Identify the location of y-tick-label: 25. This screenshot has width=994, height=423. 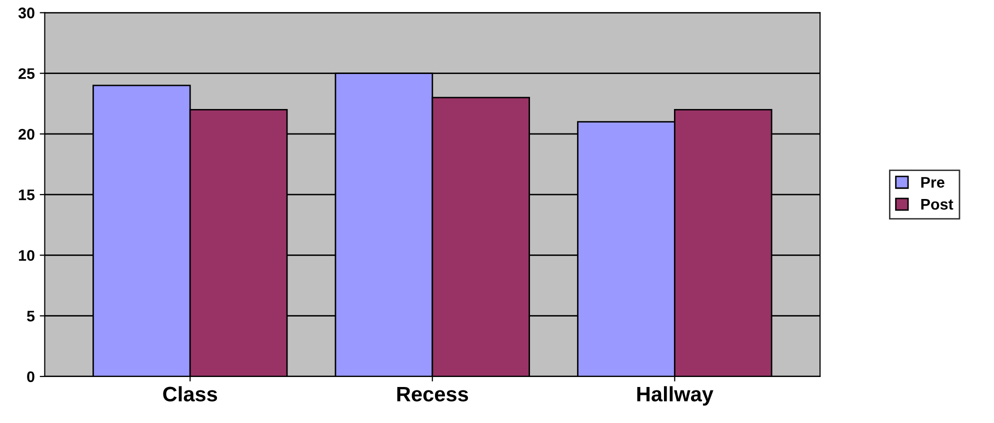
(26, 74).